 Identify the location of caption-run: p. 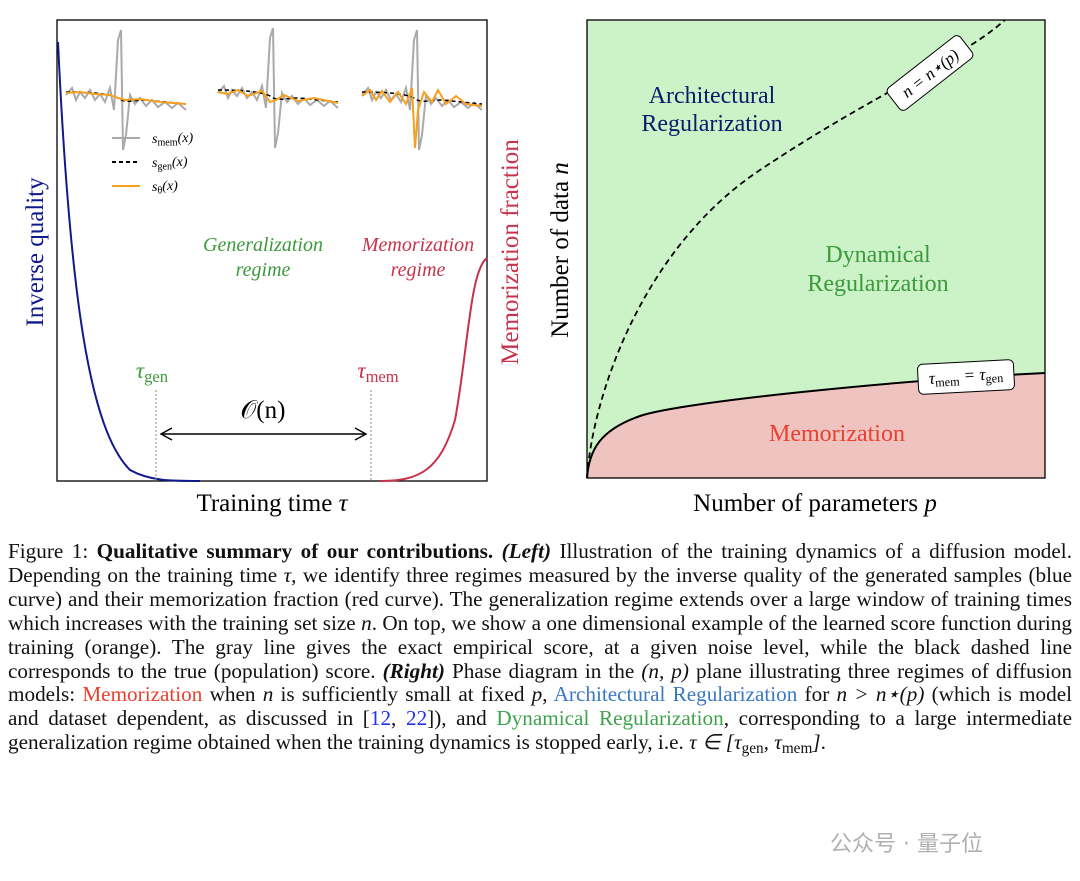
(537, 694).